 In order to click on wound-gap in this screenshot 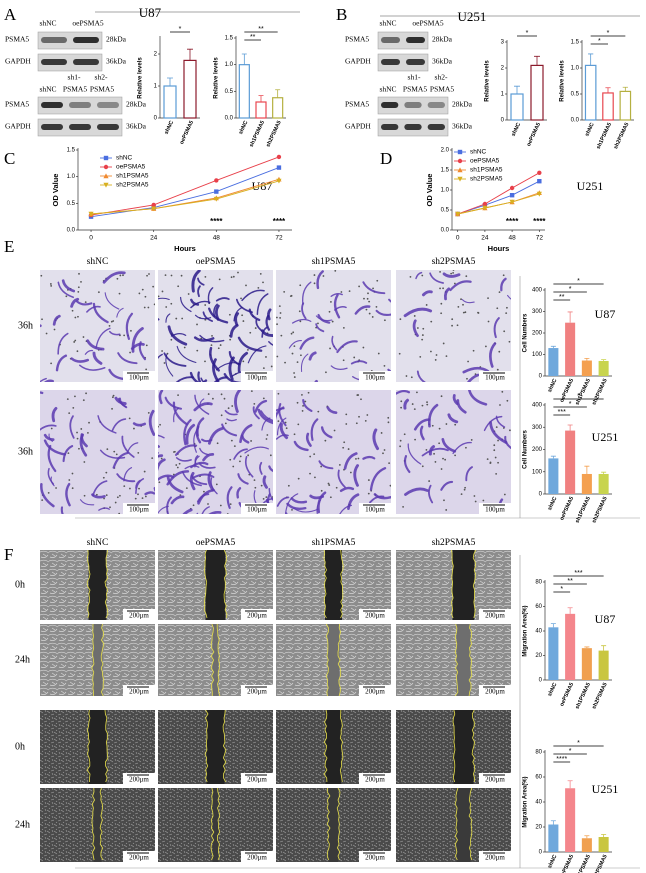, I will do `click(463, 747)`.